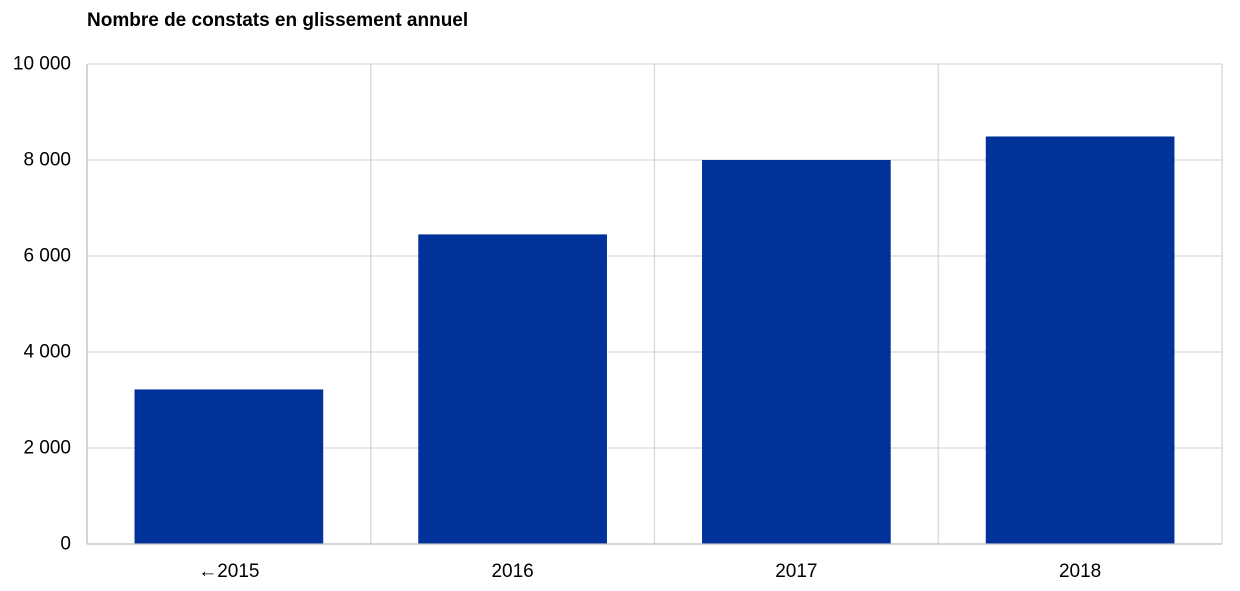 The image size is (1240, 591). What do you see at coordinates (228, 571) in the screenshot?
I see `x-tick-label: ←2015` at bounding box center [228, 571].